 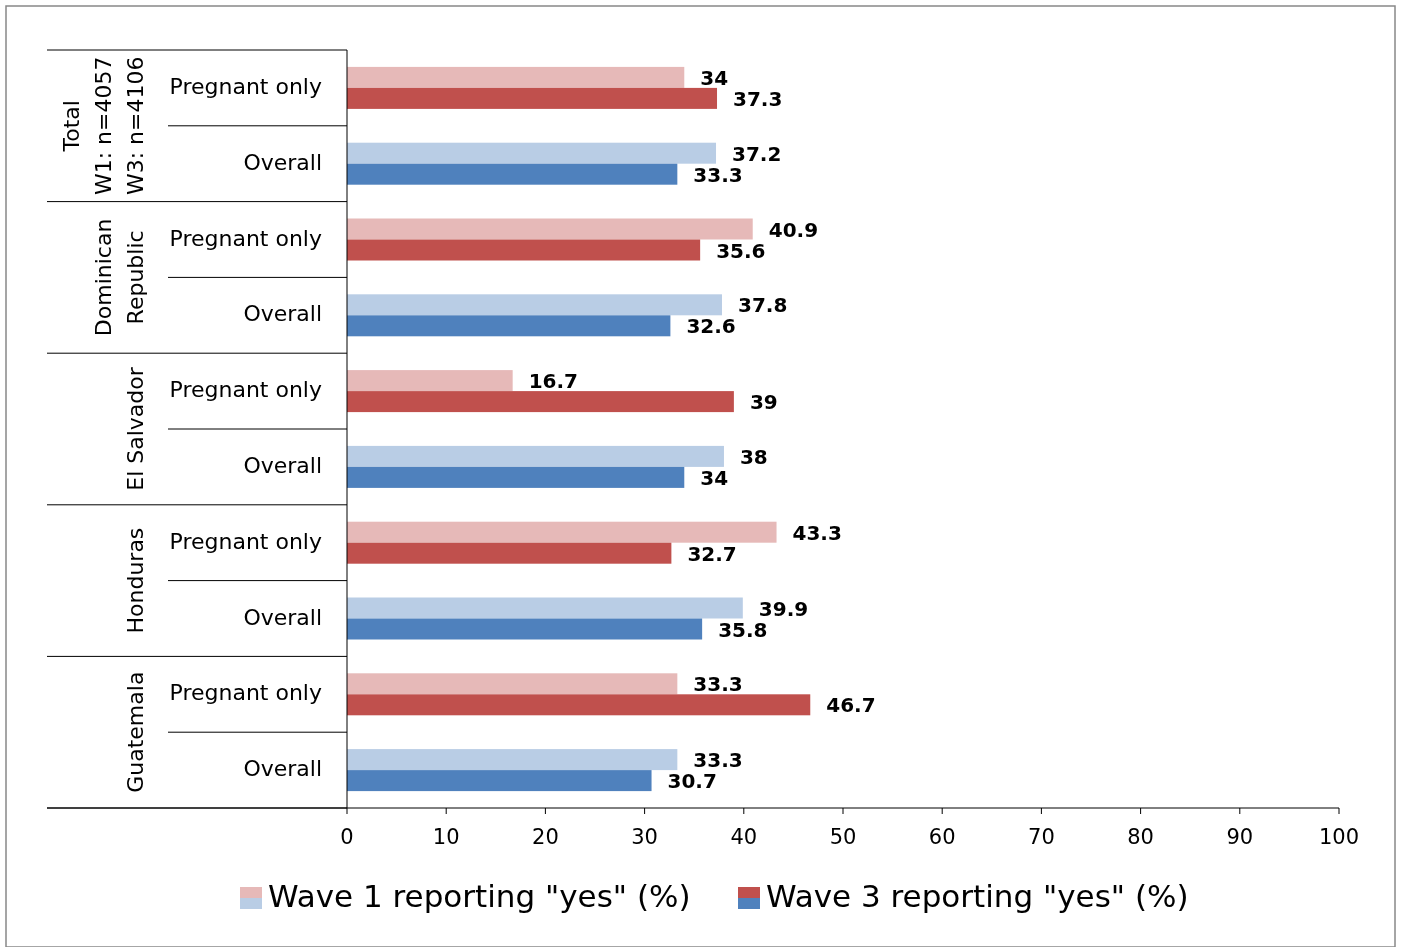 What do you see at coordinates (762, 305) in the screenshot?
I see `data-label: 37.8` at bounding box center [762, 305].